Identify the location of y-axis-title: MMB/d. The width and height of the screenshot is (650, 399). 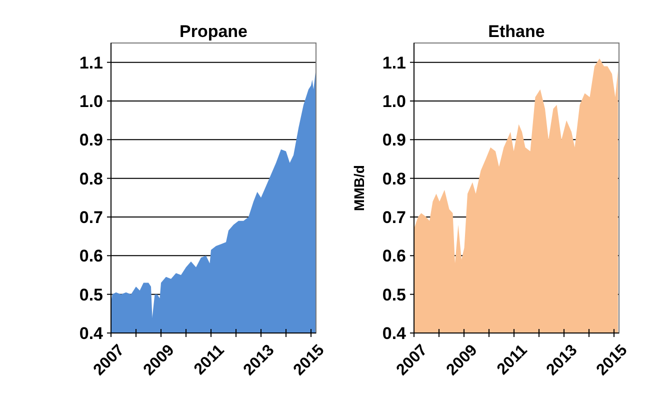
(359, 188).